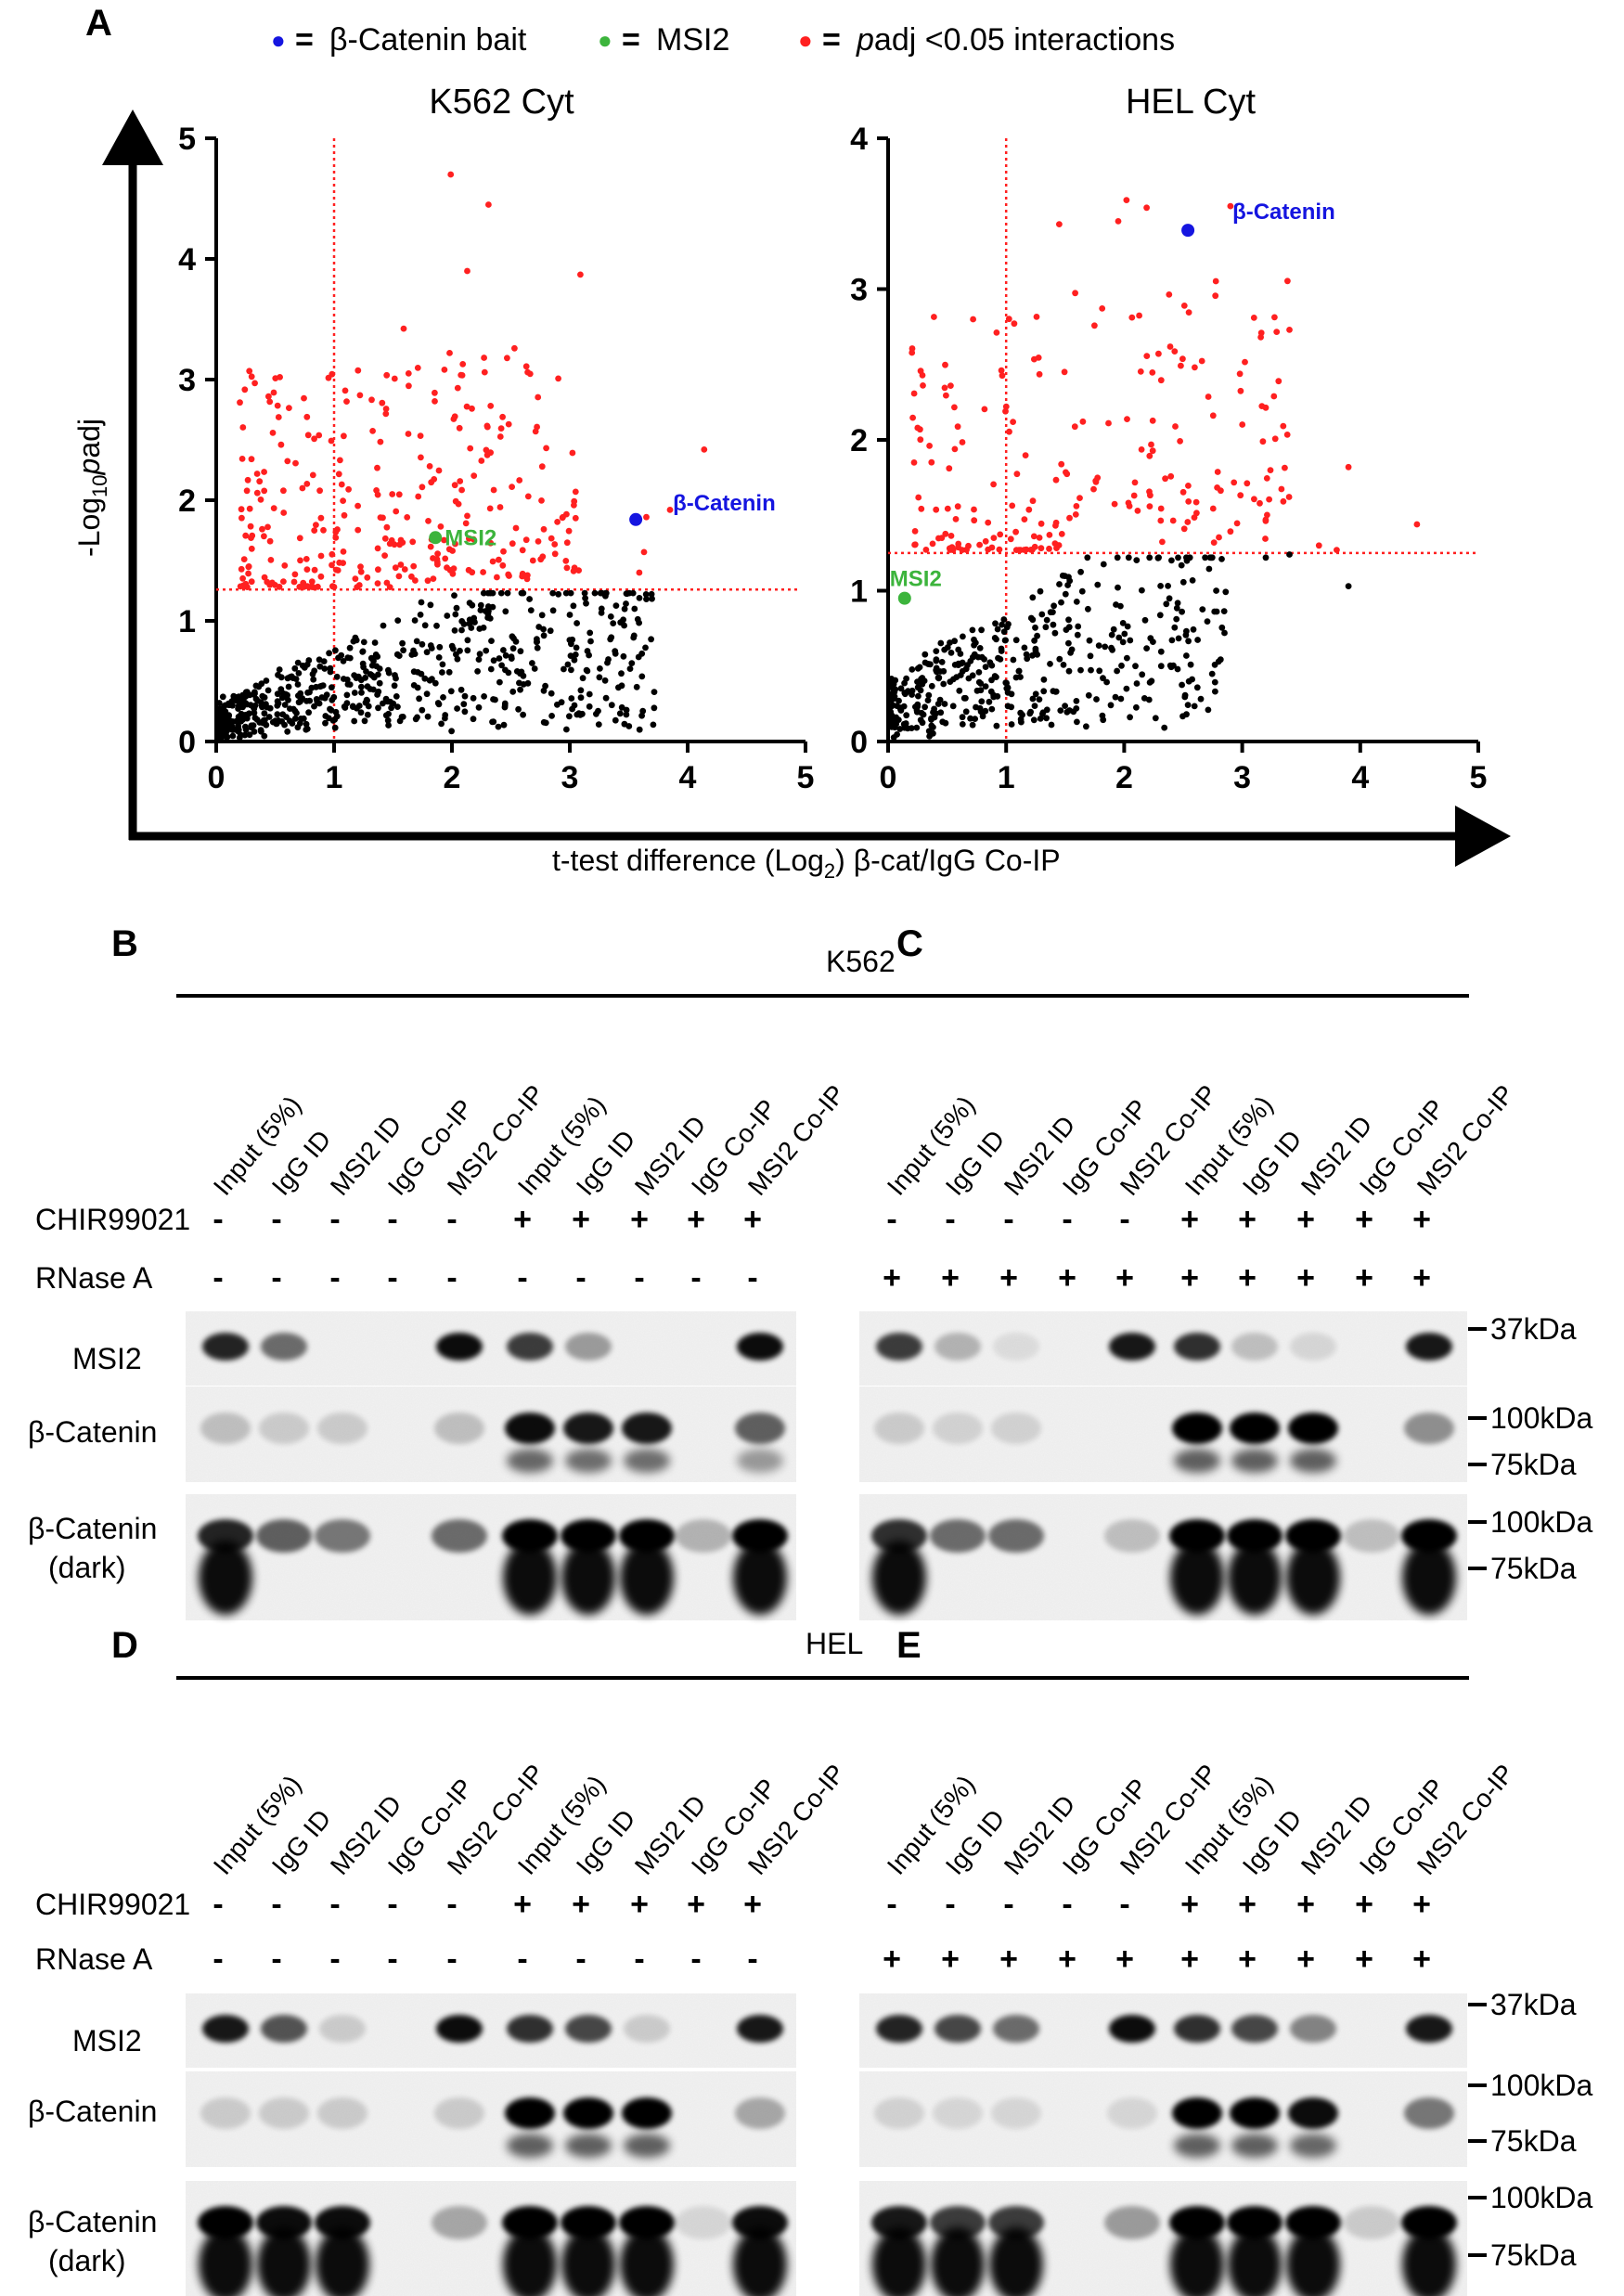  Describe the element at coordinates (904, 598) in the screenshot. I see `point-msi2` at that location.